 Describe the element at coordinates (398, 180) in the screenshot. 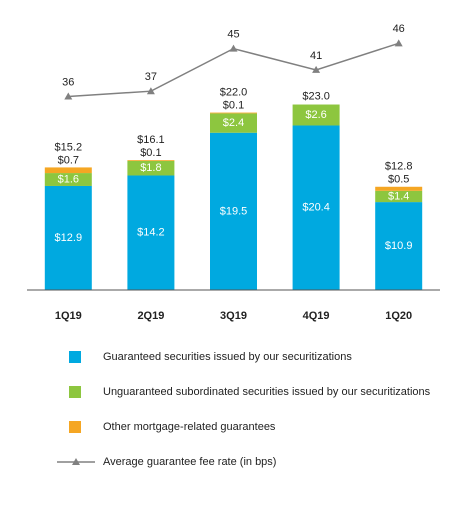

I see `segment-label: $0.5` at that location.